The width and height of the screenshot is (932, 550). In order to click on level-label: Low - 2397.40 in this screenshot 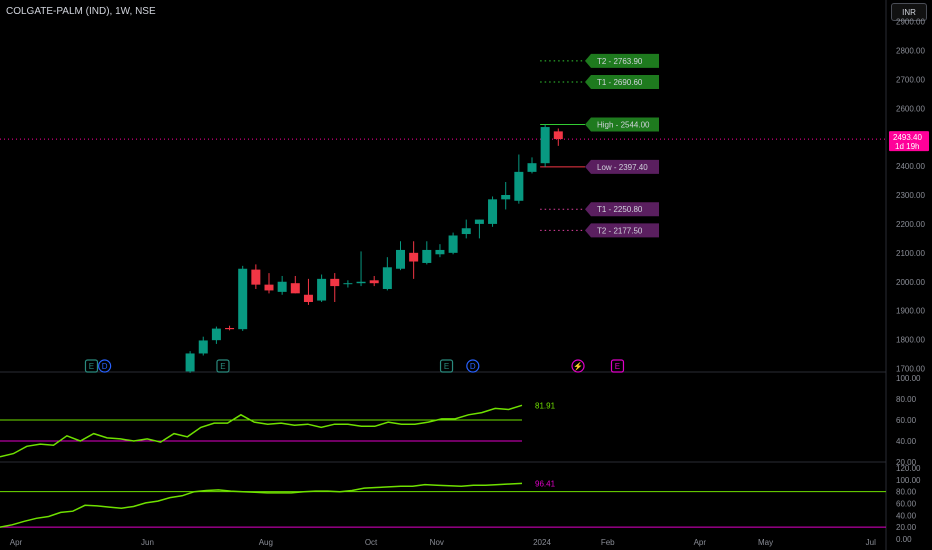, I will do `click(622, 167)`.